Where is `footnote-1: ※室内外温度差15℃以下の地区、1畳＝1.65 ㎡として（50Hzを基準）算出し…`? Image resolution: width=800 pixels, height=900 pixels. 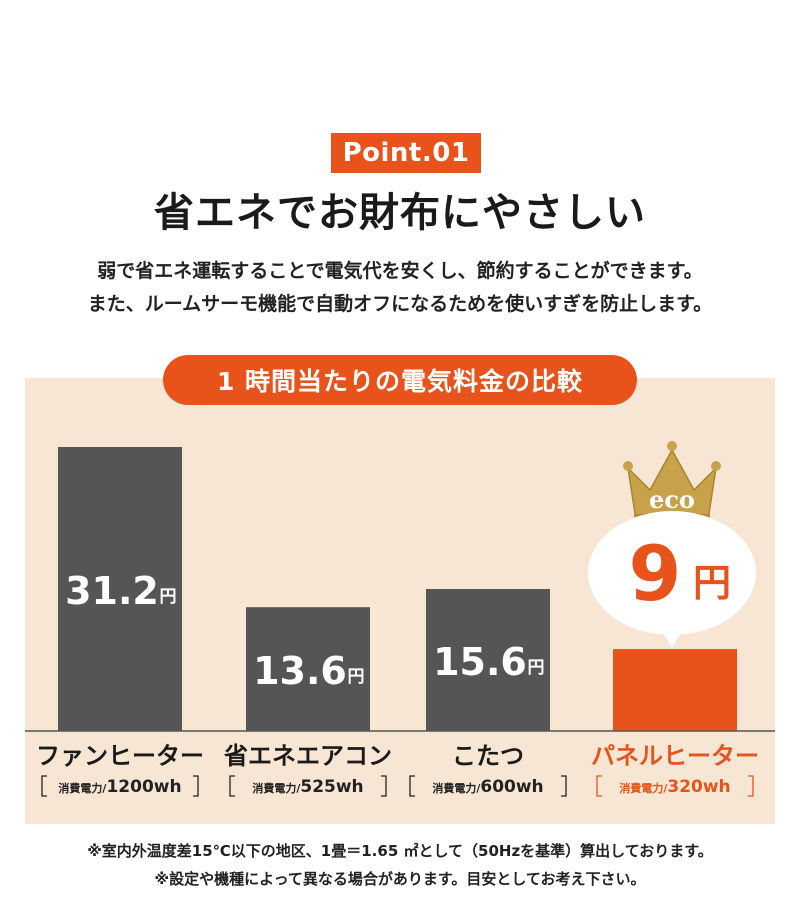
footnote-1: ※室内外温度差15℃以下の地区、1畳＝1.65 ㎡として（50Hzを基準）算出し… is located at coordinates (400, 851).